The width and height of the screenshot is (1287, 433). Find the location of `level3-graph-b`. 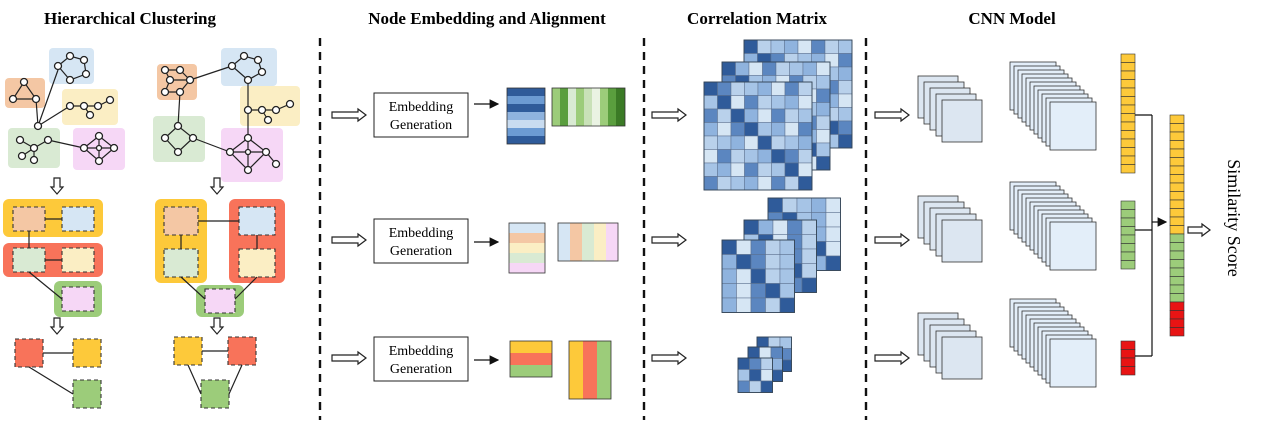

level3-graph-b is located at coordinates (215, 372).